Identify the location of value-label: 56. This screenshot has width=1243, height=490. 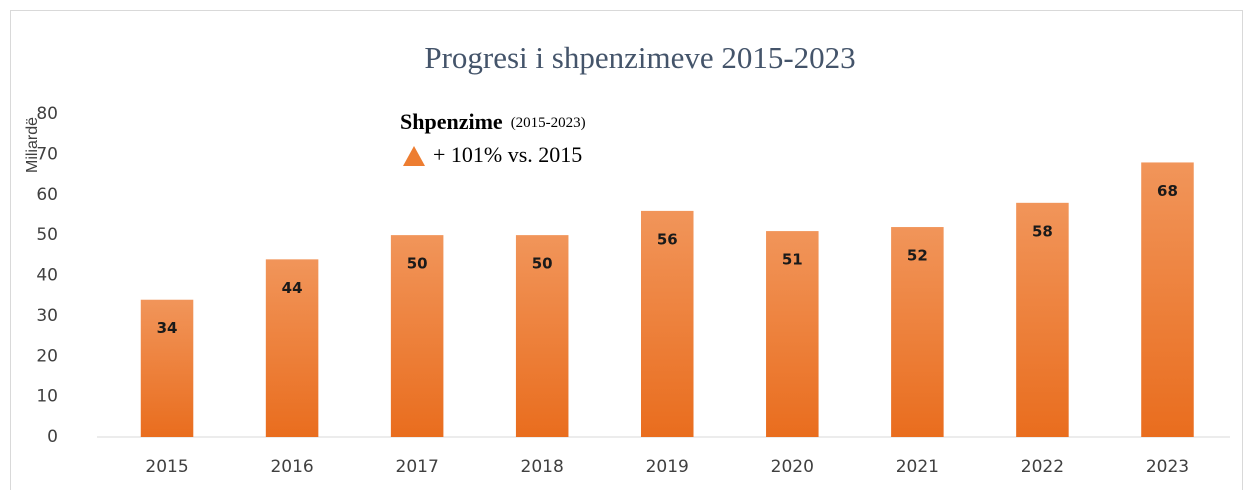
(667, 239).